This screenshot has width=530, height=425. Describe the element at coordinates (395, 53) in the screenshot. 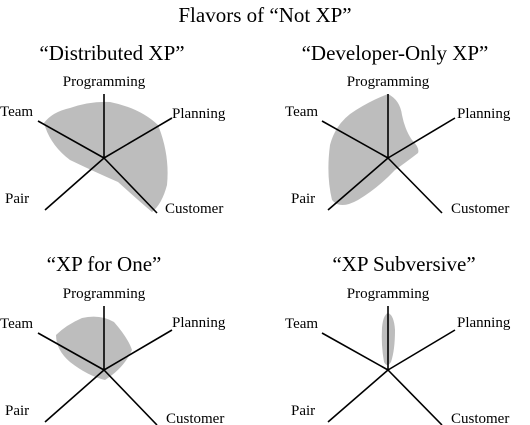

I see `panel-title: “Developer-Only XP”` at that location.